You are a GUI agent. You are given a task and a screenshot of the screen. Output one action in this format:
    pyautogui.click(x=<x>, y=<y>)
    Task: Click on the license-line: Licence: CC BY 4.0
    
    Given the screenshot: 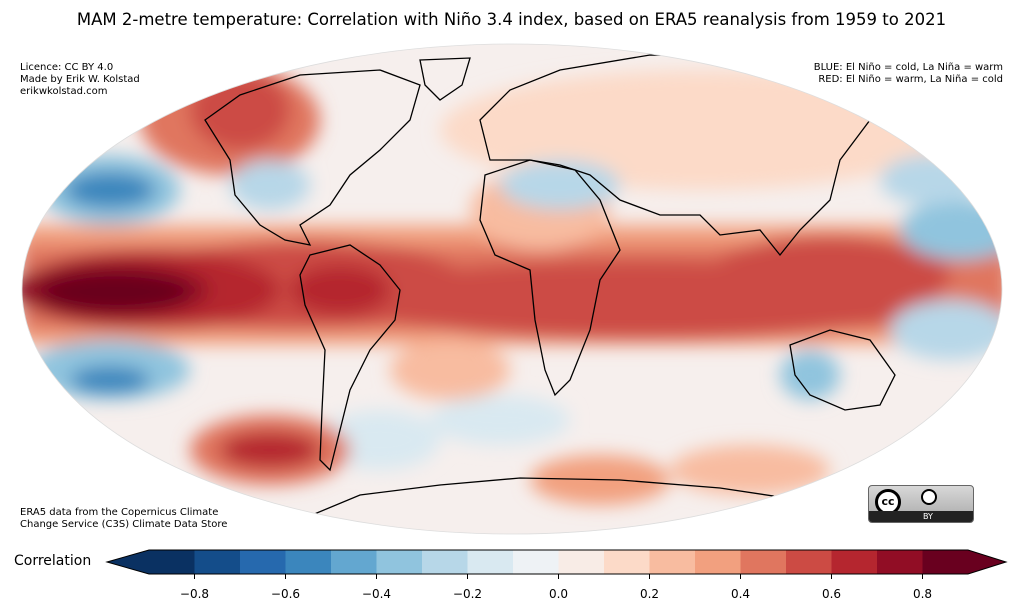 What is the action you would take?
    pyautogui.click(x=67, y=67)
    